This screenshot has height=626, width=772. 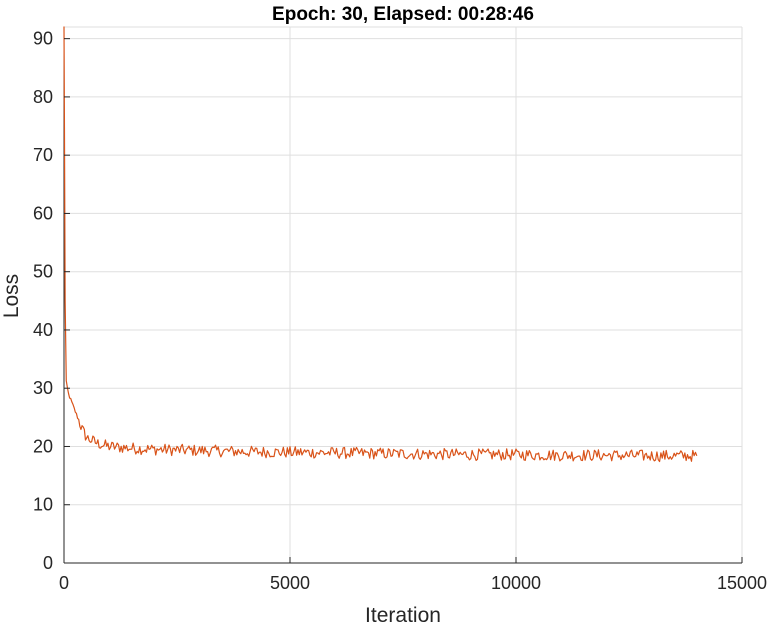 I want to click on y-tick-label: 30, so click(x=43, y=388).